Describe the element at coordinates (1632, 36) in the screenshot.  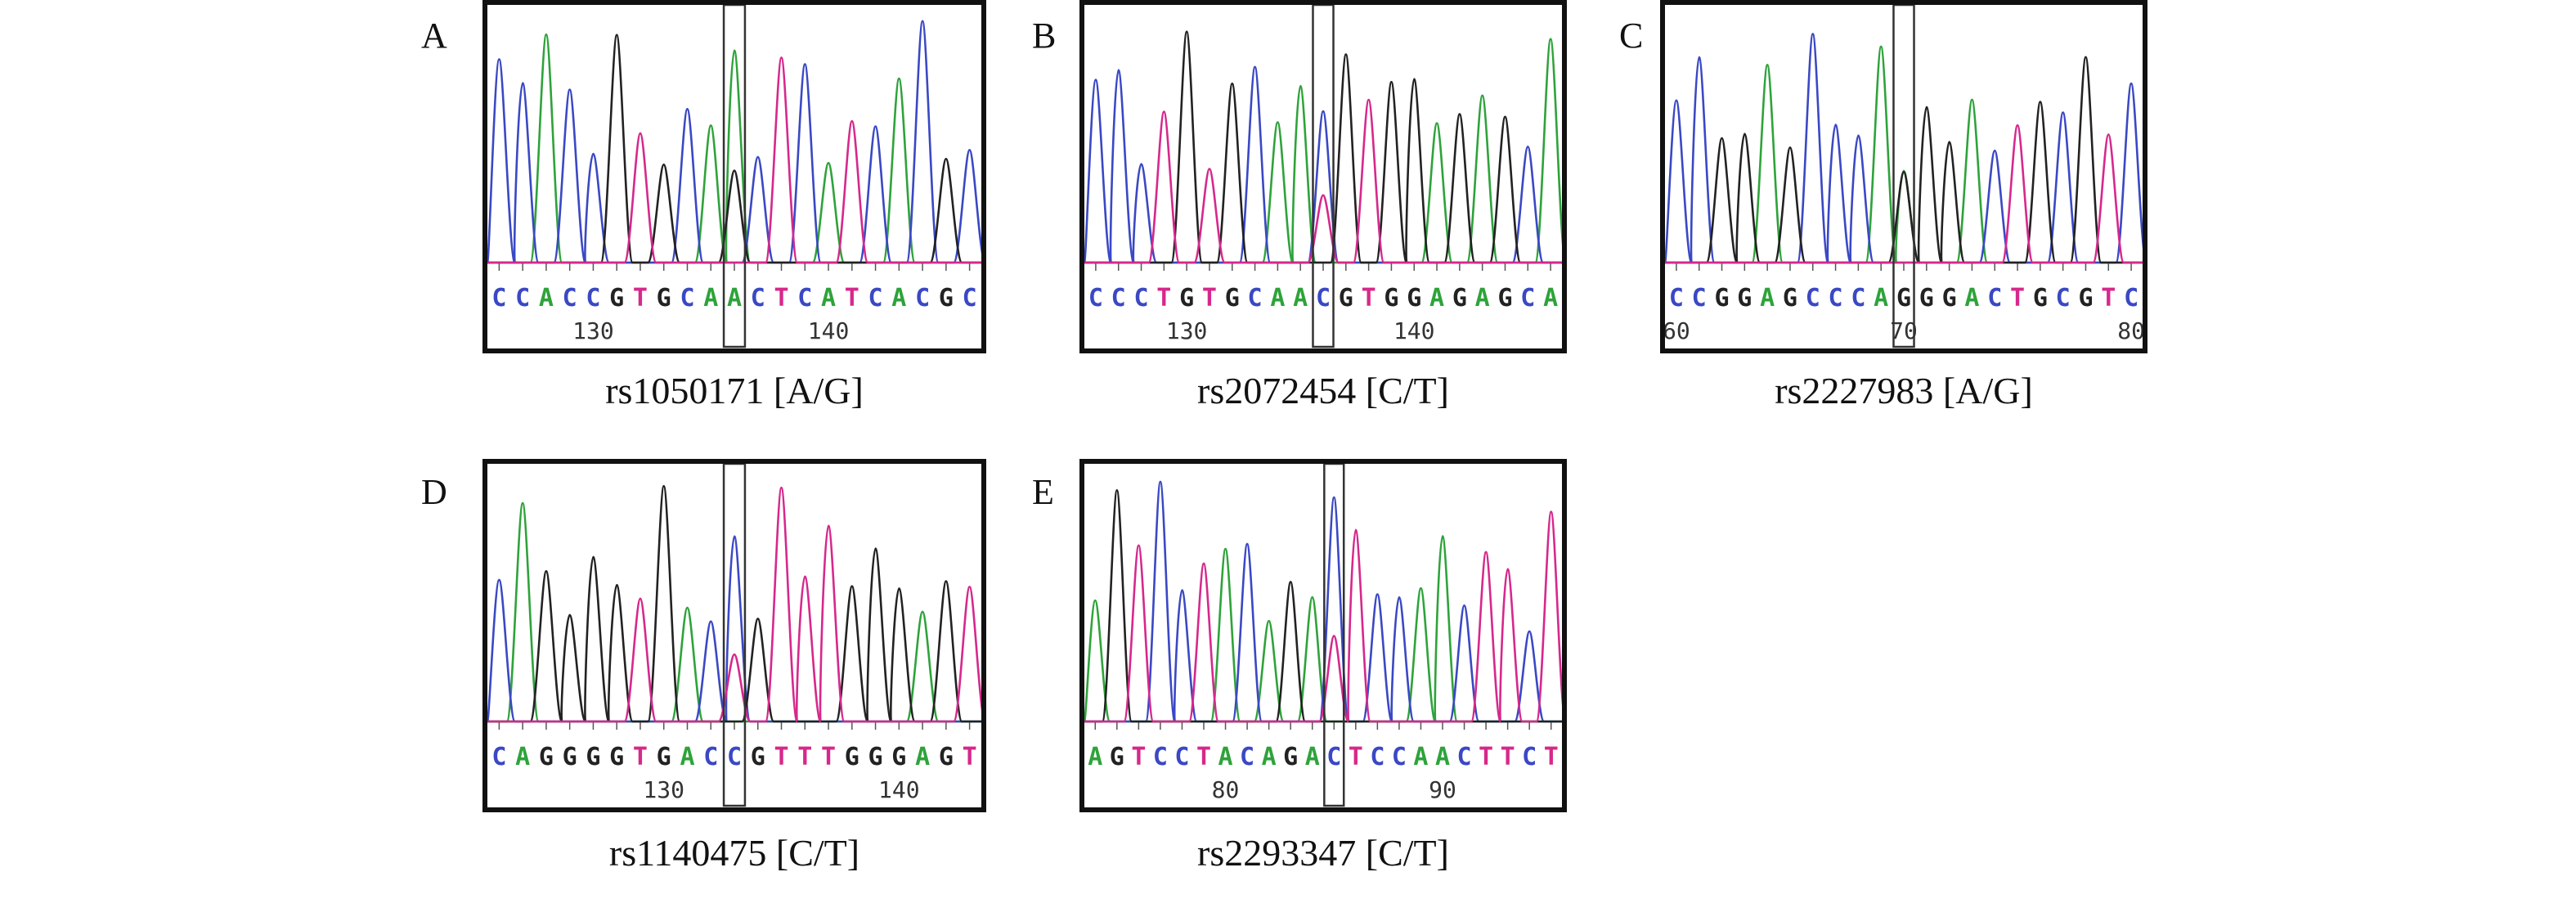
I see `panel-letter: C` at that location.